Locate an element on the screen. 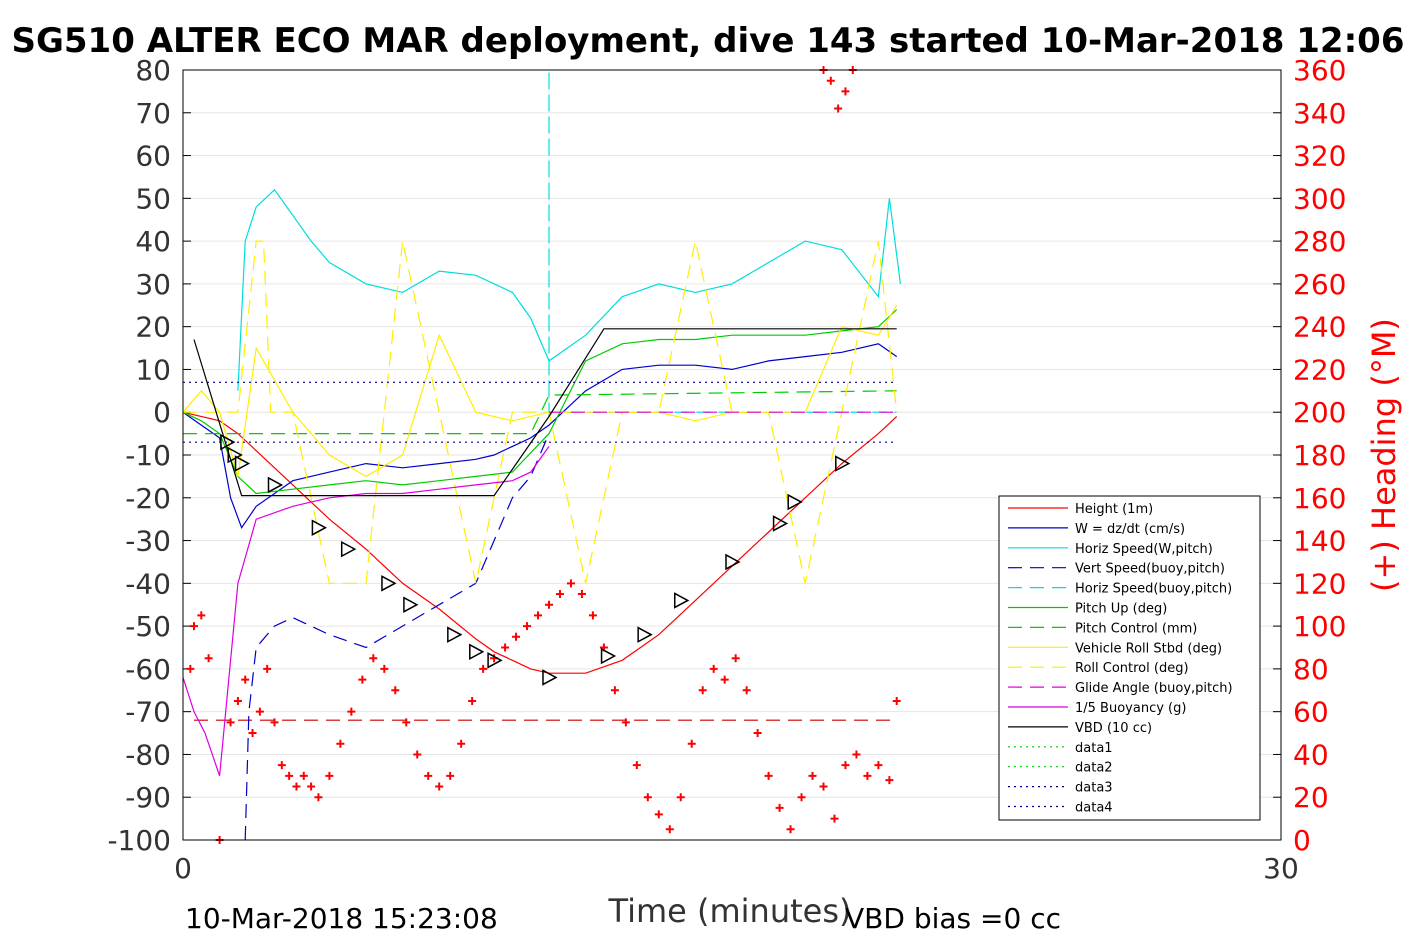 The height and width of the screenshot is (945, 1417). right-tick-label: 180 is located at coordinates (1319, 455).